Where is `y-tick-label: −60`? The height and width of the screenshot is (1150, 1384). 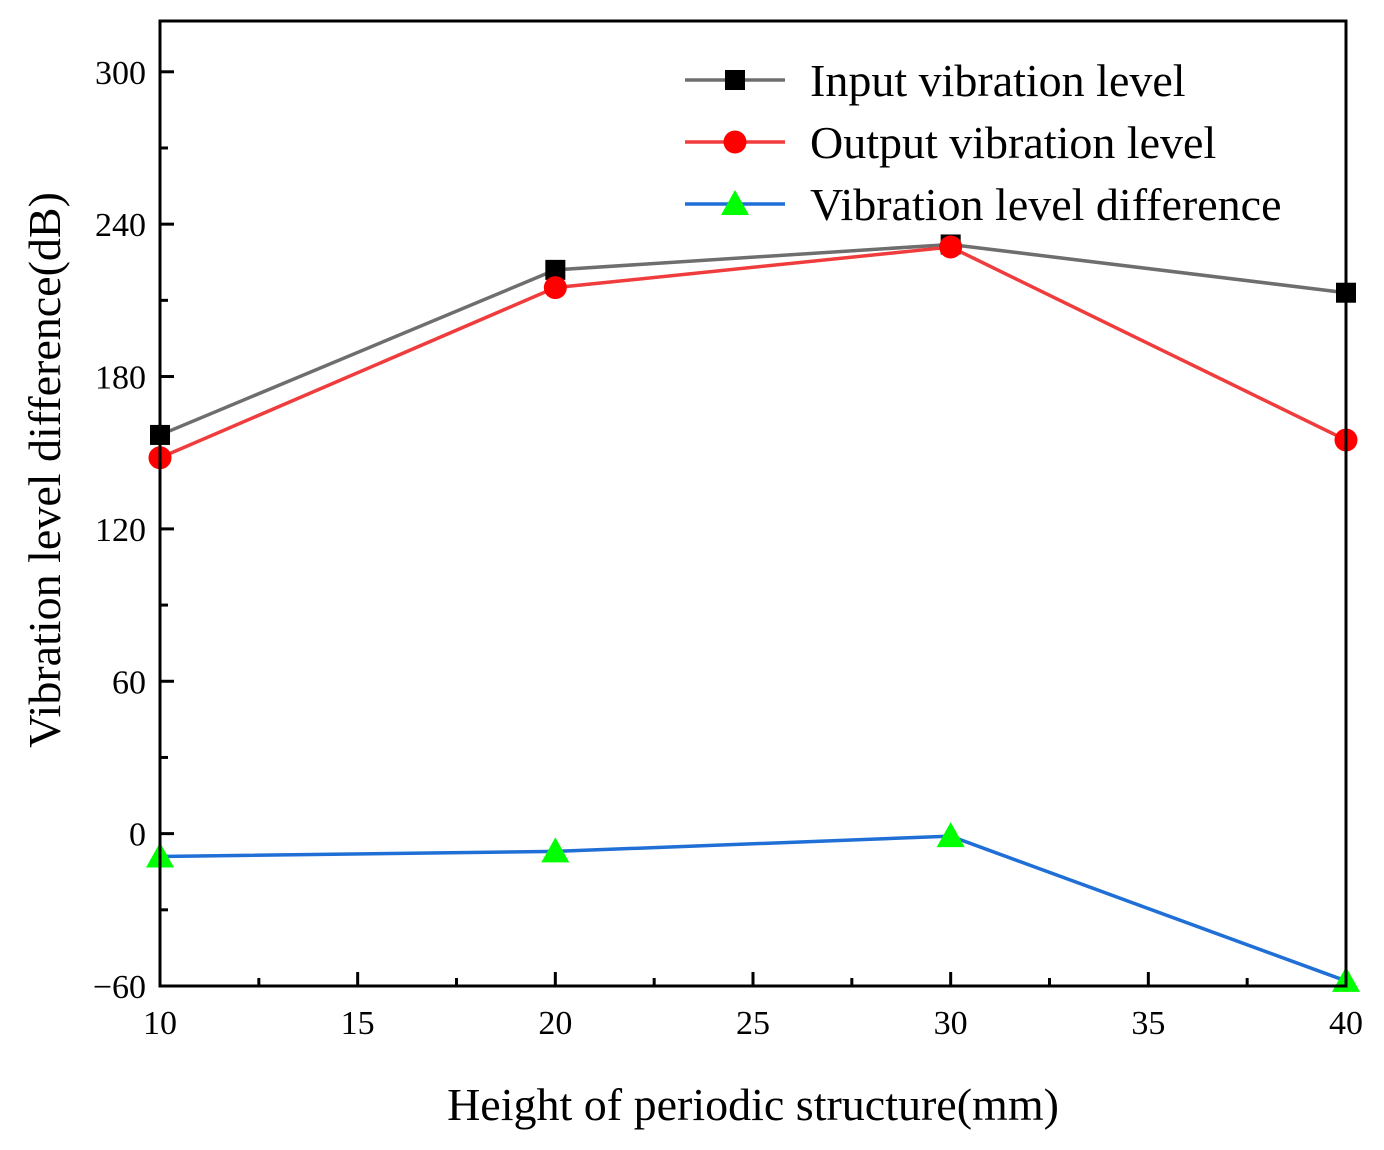 y-tick-label: −60 is located at coordinates (119, 987).